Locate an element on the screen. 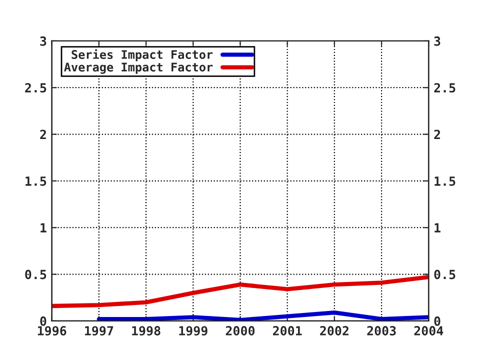 This screenshot has height=350, width=480. y-tick-label: 0 is located at coordinates (43, 321).